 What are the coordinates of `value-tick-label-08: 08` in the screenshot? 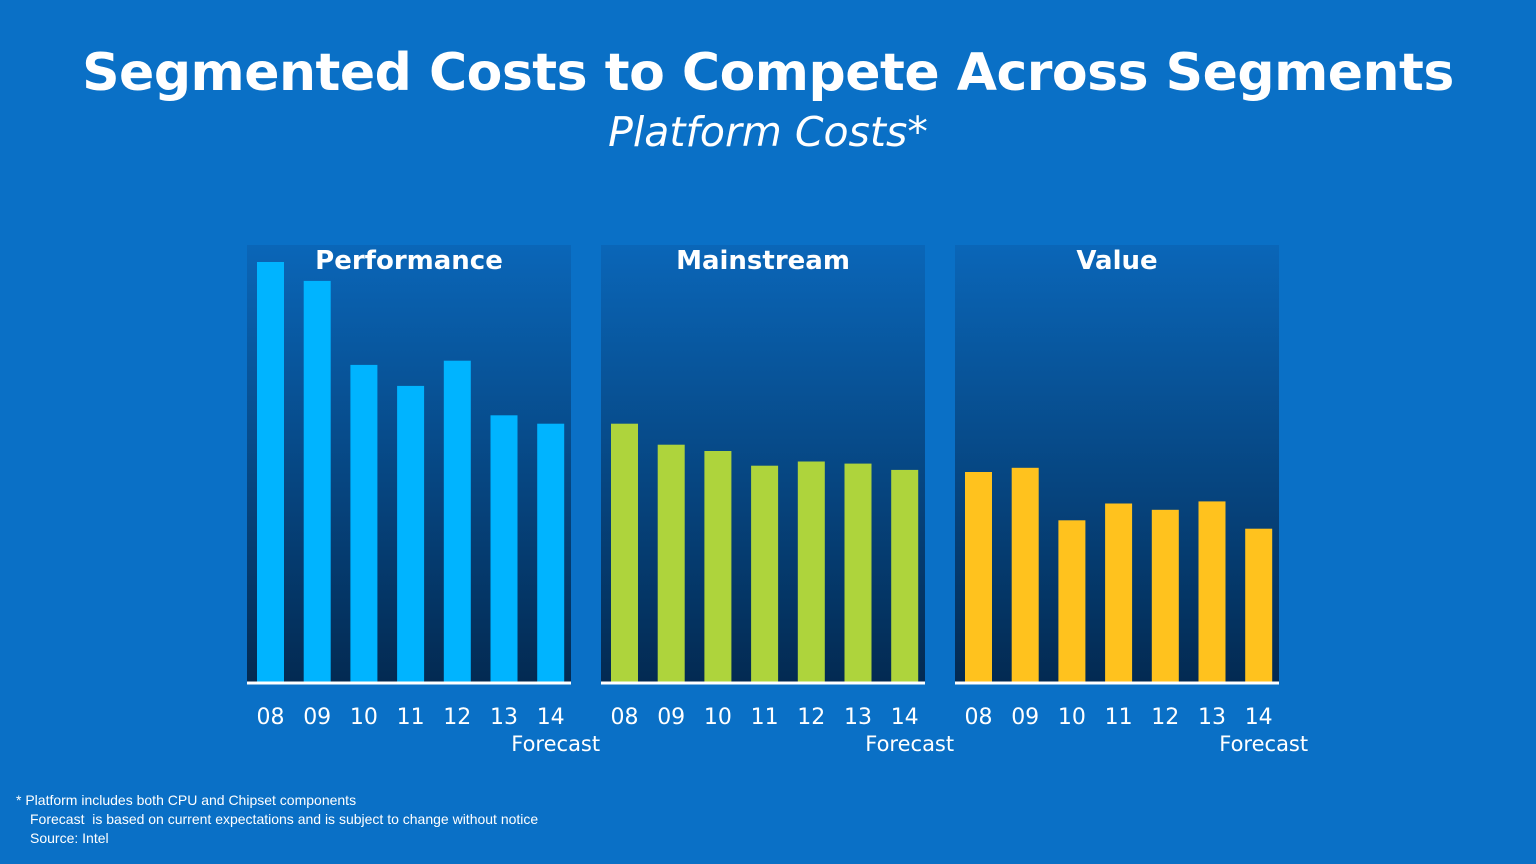 It's located at (979, 717).